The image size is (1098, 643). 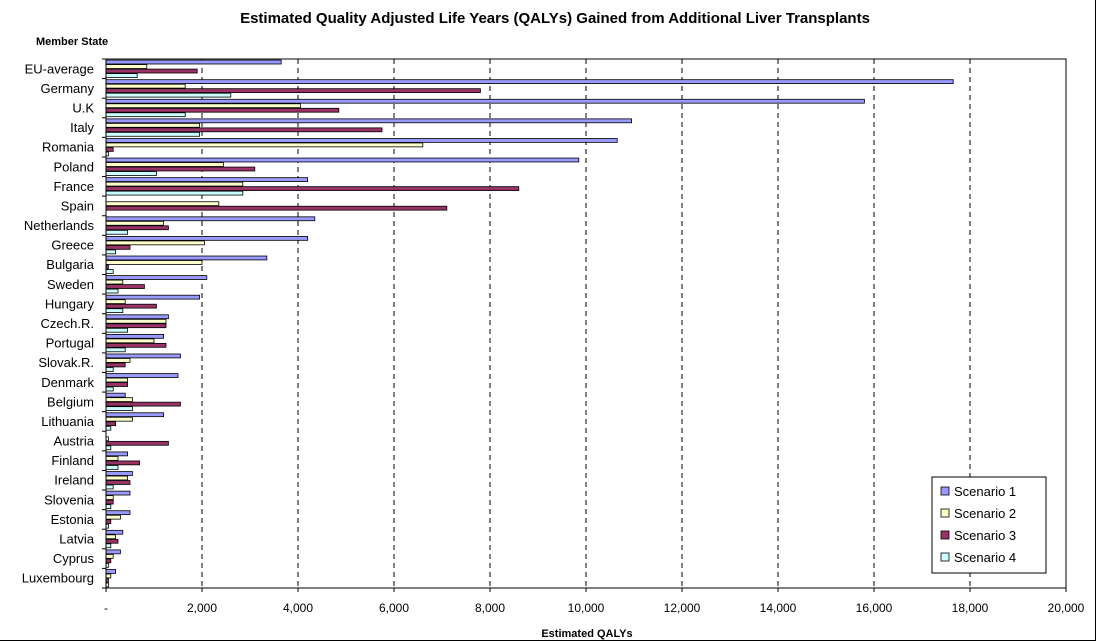 I want to click on legend-label: Scenario 2, so click(x=985, y=513).